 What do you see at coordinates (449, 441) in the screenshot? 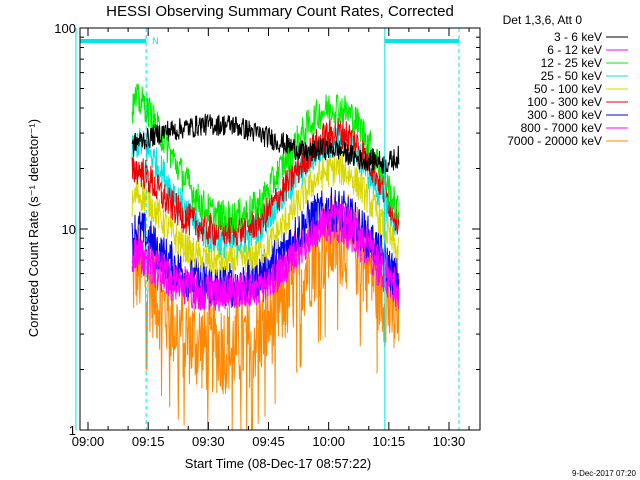
I see `x-tick-label: 10:30` at bounding box center [449, 441].